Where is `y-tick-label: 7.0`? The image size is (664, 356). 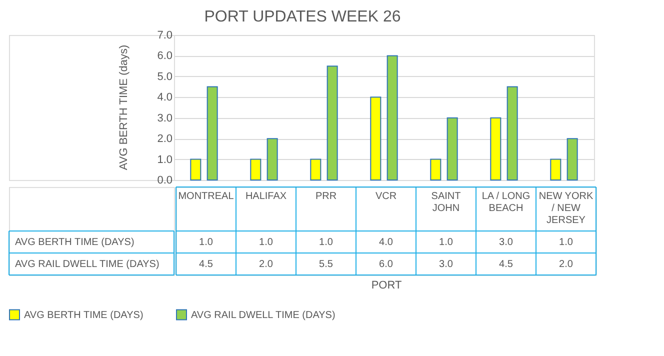 y-tick-label: 7.0 is located at coordinates (164, 36).